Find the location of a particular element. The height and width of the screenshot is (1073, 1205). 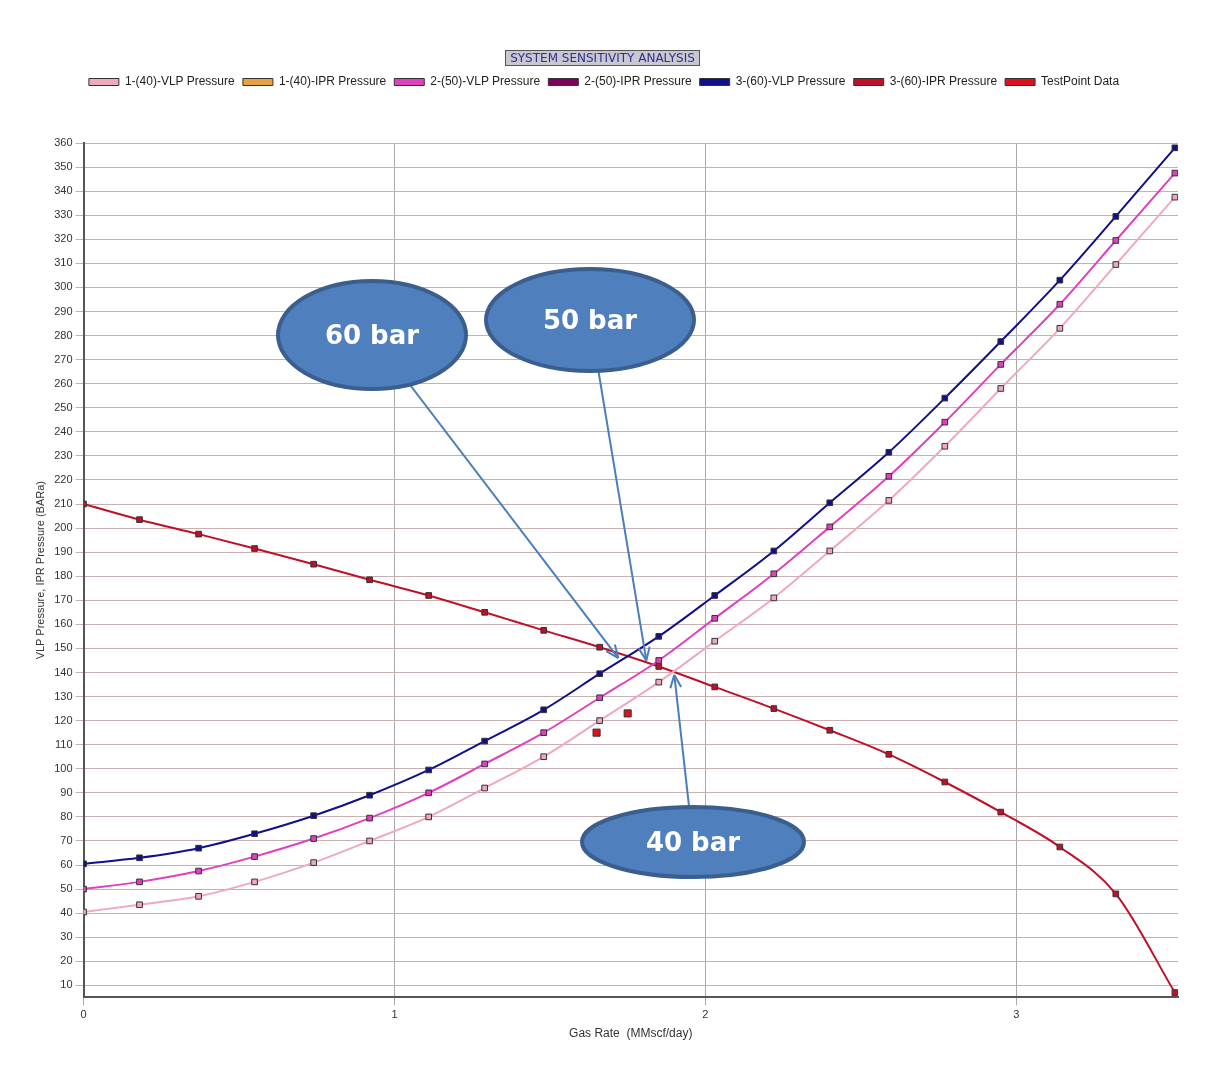

y-tick-label: 170 is located at coordinates (63, 599).